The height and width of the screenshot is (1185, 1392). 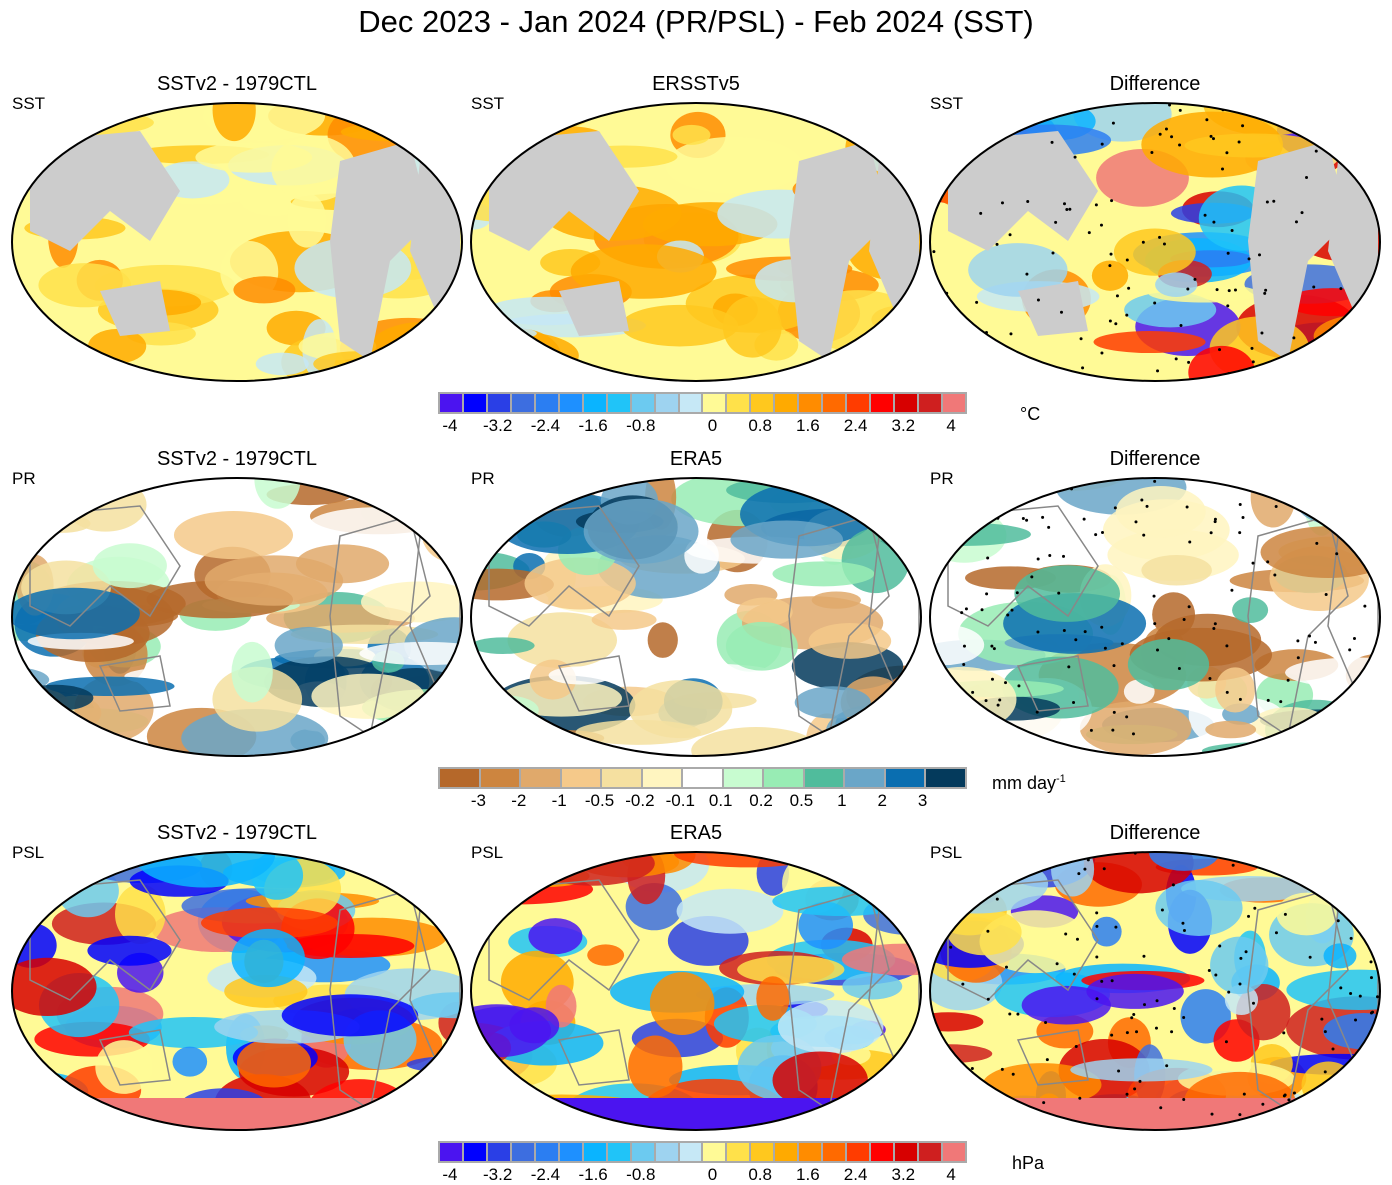 I want to click on colorbar-tick-label: -0.8, so click(x=641, y=425).